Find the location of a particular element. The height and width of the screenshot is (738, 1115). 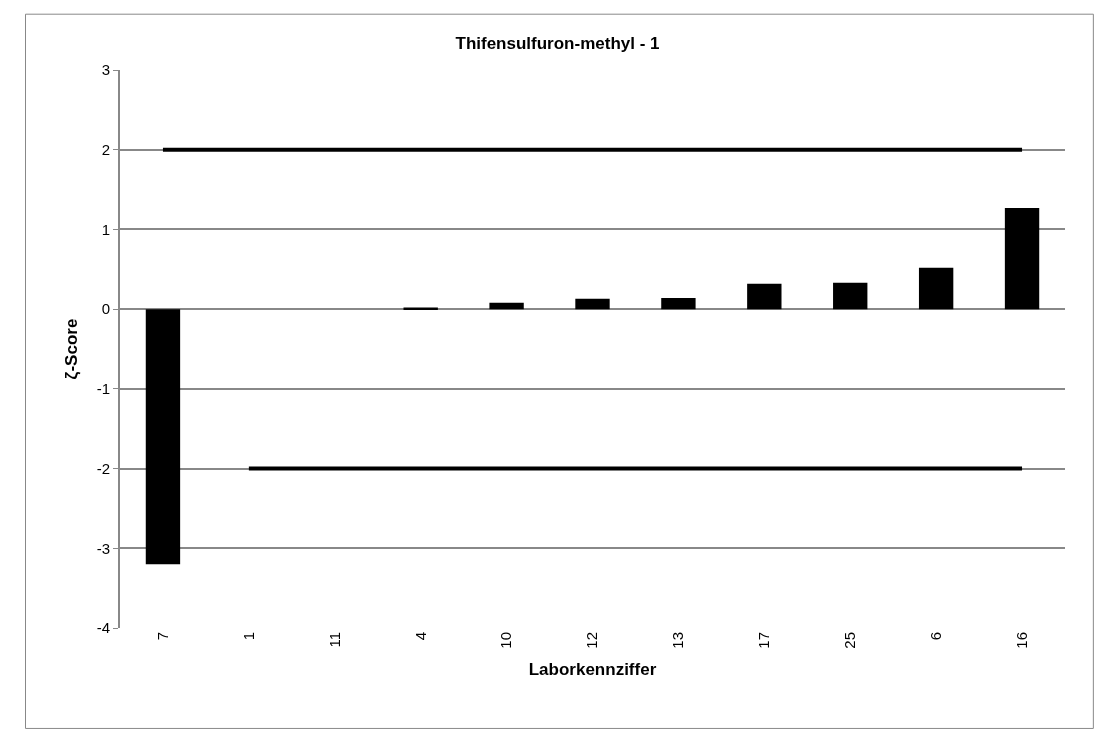

y-tick-label: 3 is located at coordinates (105, 70).